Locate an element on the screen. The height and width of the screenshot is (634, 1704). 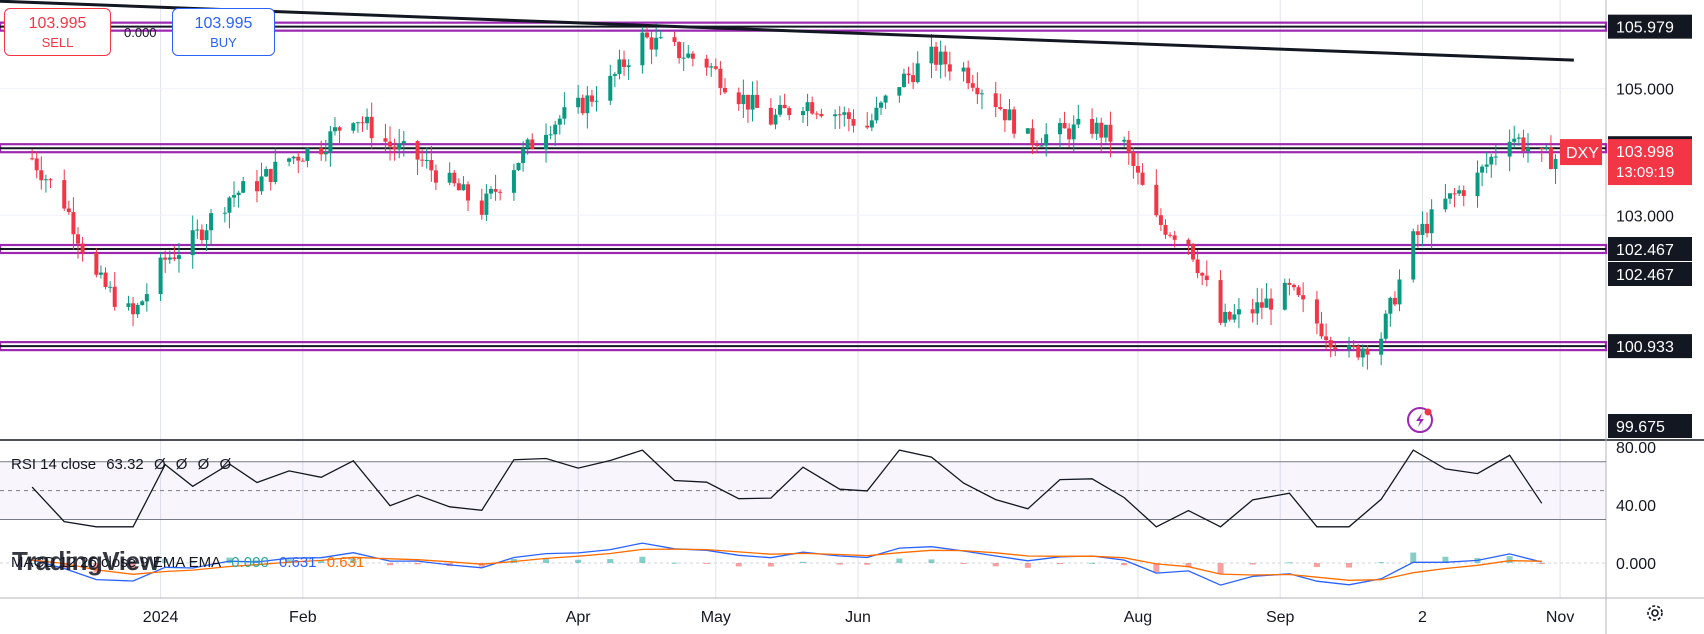
time-axis: 2024 Feb Apr May Jun Aug Sep 2 Nov is located at coordinates (852, 611).